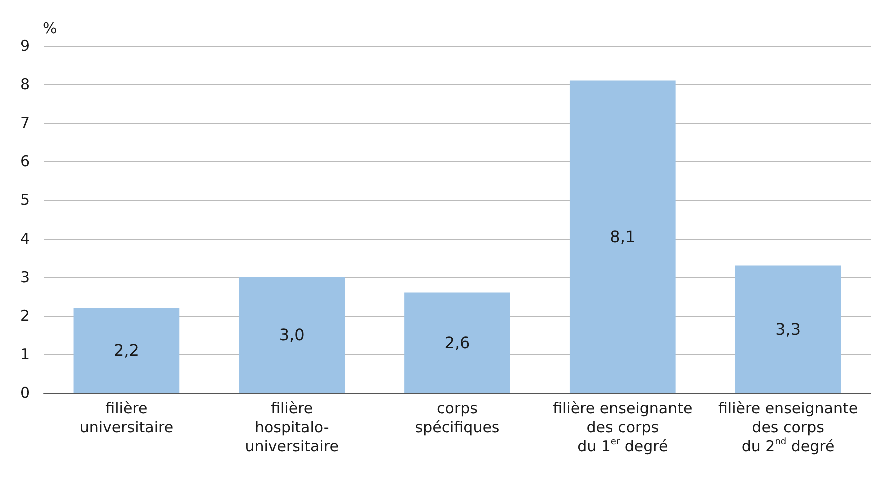 Image resolution: width=881 pixels, height=478 pixels. What do you see at coordinates (25, 46) in the screenshot?
I see `y-tick-label: 9` at bounding box center [25, 46].